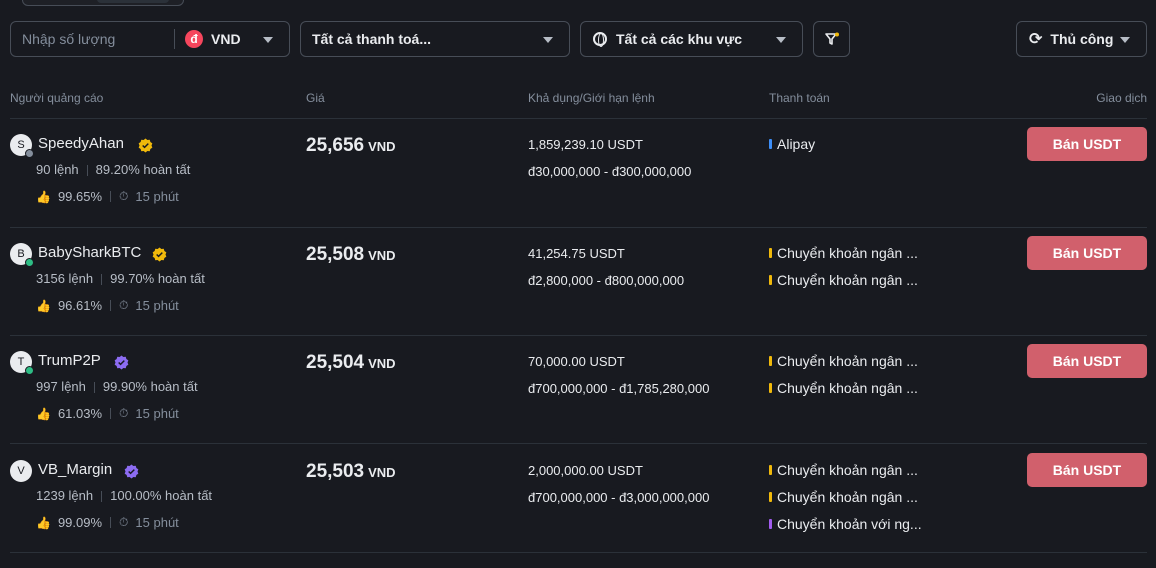 This screenshot has height=568, width=1156. What do you see at coordinates (679, 39) in the screenshot?
I see `region-label: Tất cả các khu vực` at bounding box center [679, 39].